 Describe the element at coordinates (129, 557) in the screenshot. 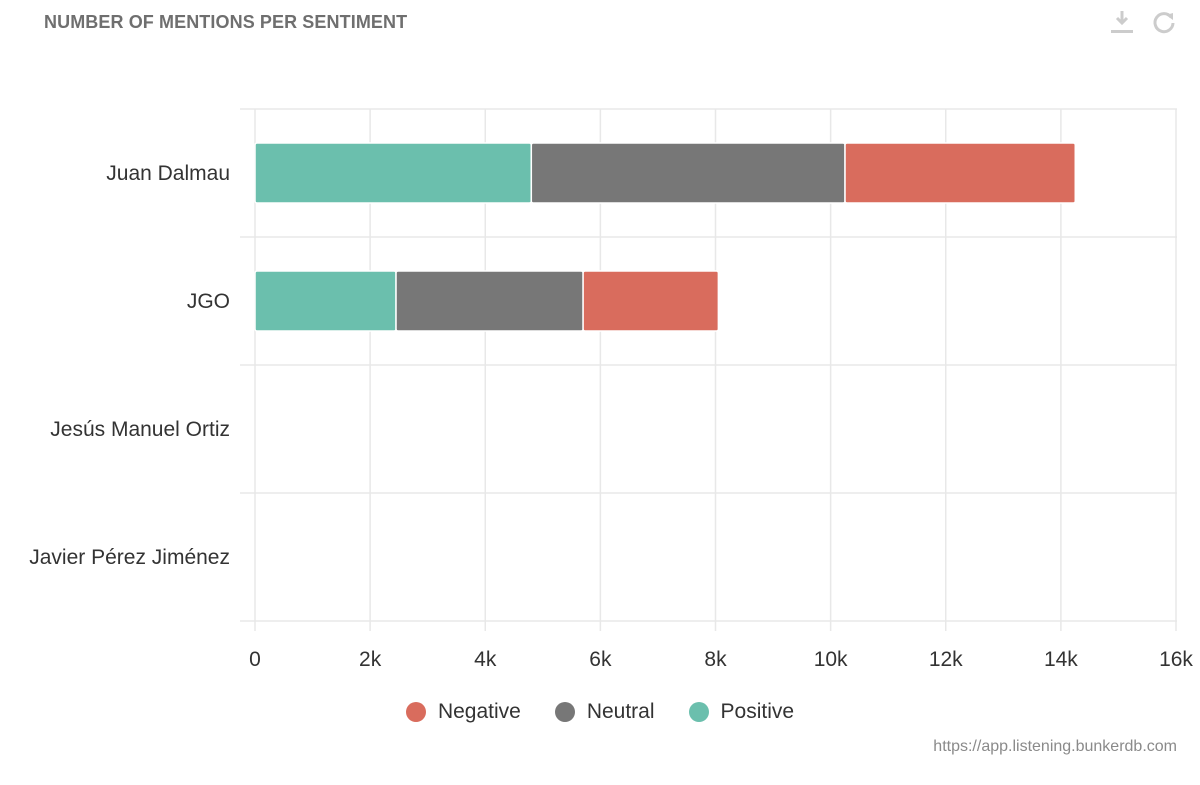

I see `category-label: Javier Pérez Jiménez` at that location.